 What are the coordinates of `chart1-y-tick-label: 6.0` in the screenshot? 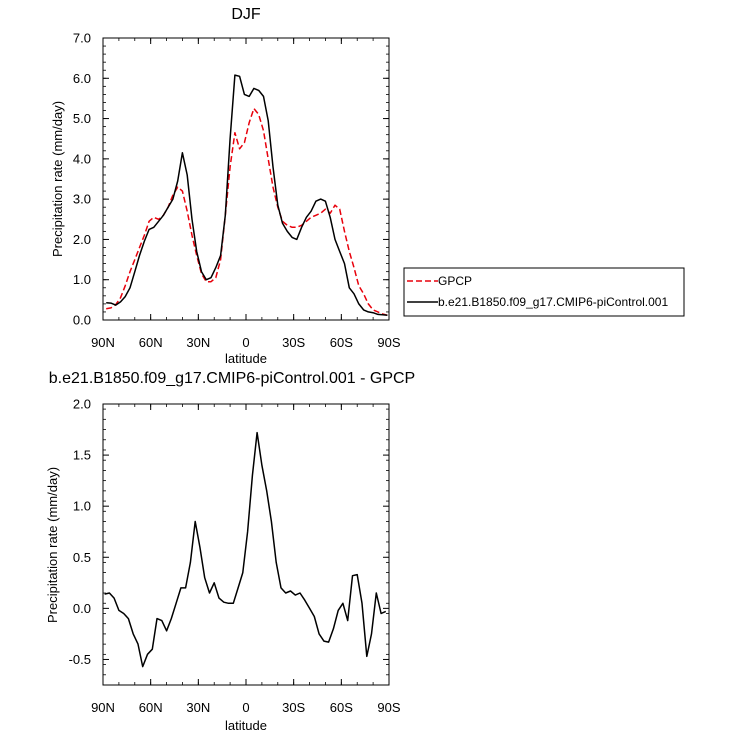 It's located at (82, 78).